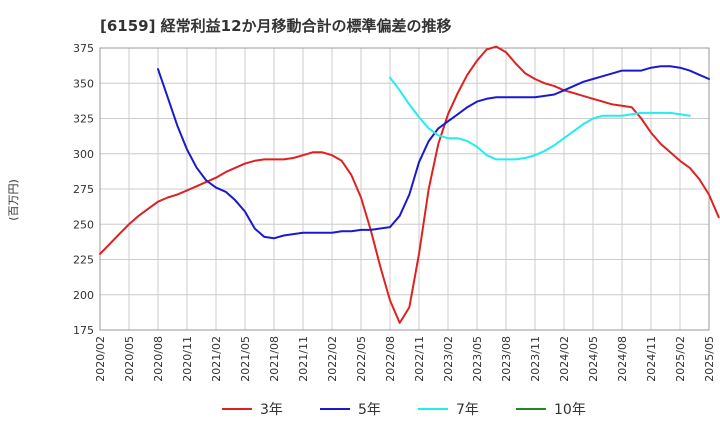 The width and height of the screenshot is (720, 440). Describe the element at coordinates (593, 359) in the screenshot. I see `x-tick-label: 2024/05` at that location.